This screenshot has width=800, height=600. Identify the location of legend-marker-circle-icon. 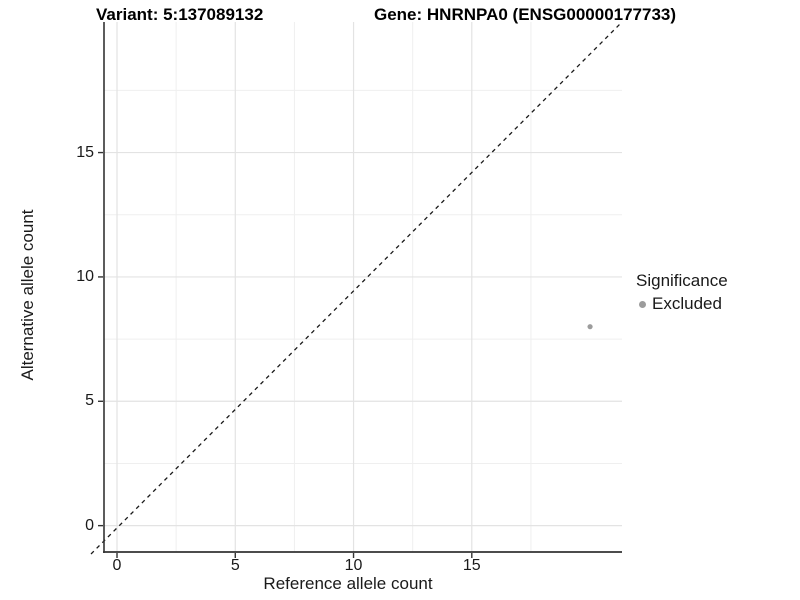
(642, 304).